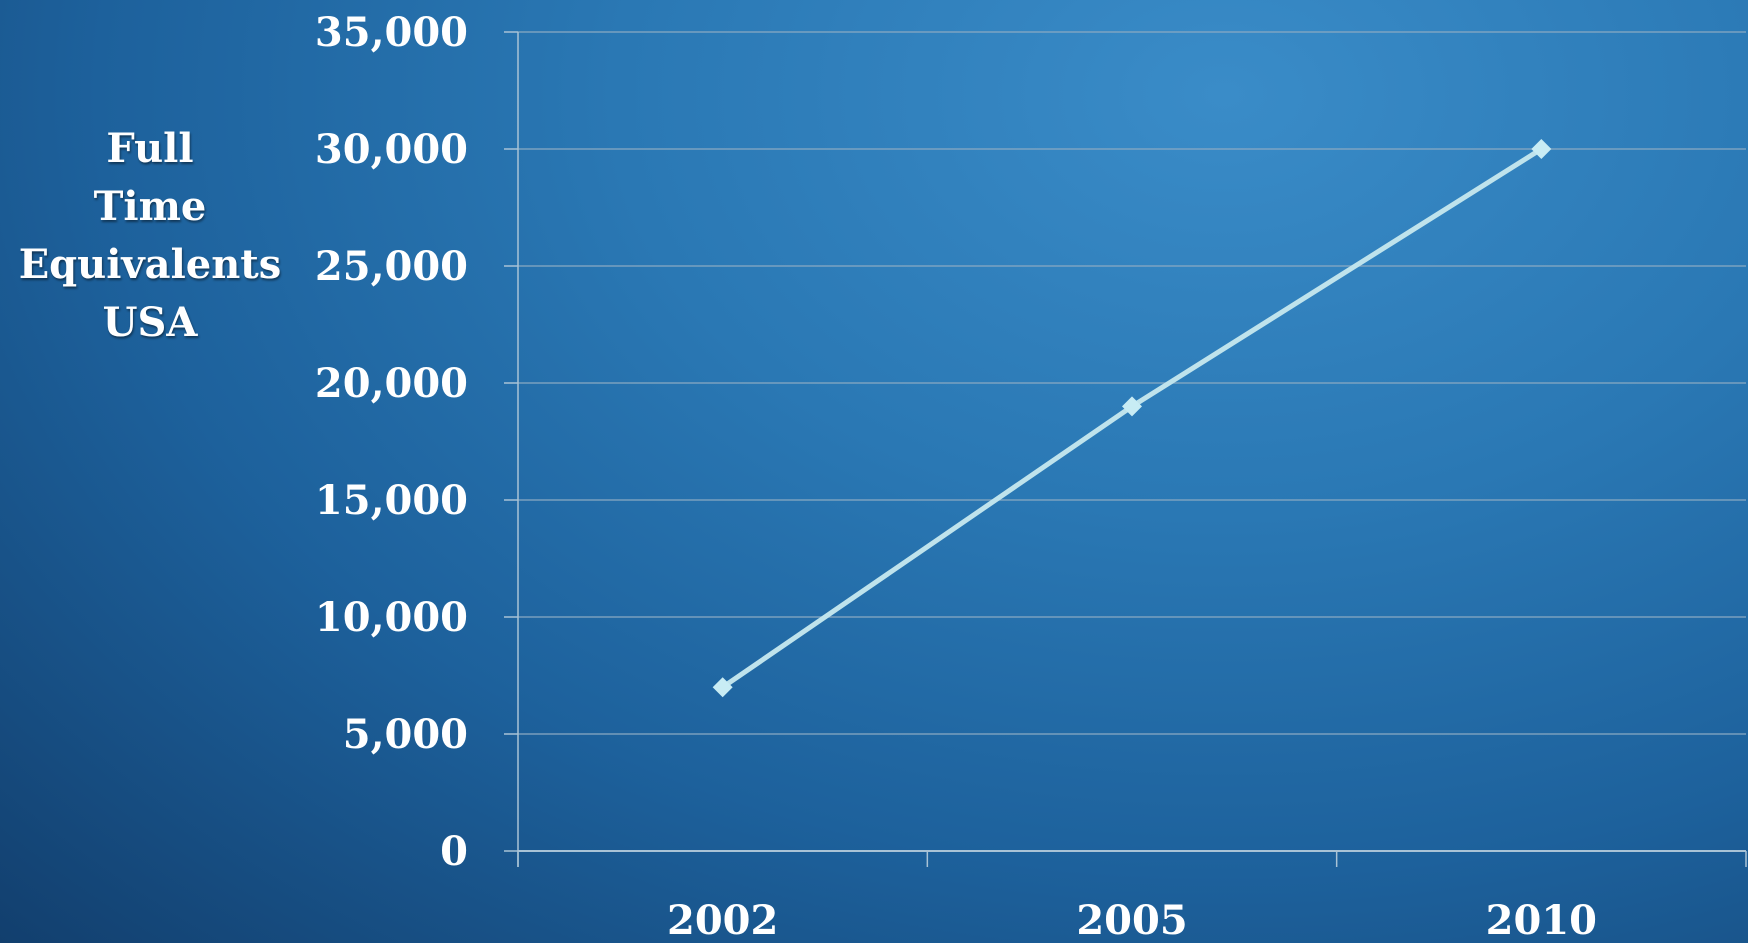  I want to click on y-tick-label: 0, so click(454, 851).